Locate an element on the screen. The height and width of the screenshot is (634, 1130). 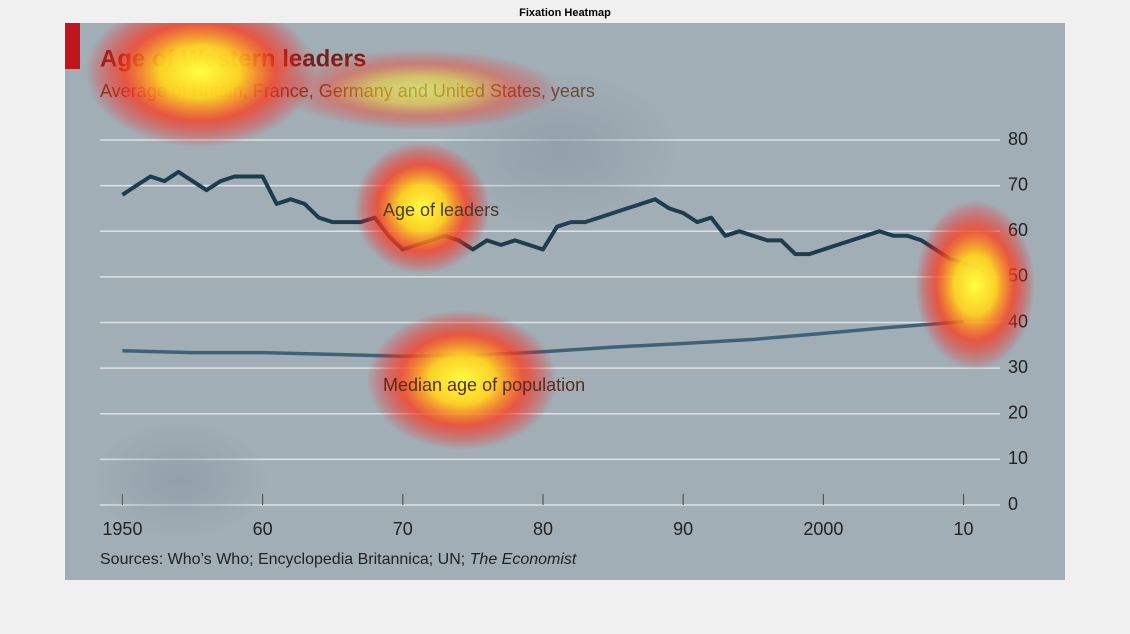
y-tick-label: 80 is located at coordinates (1018, 139).